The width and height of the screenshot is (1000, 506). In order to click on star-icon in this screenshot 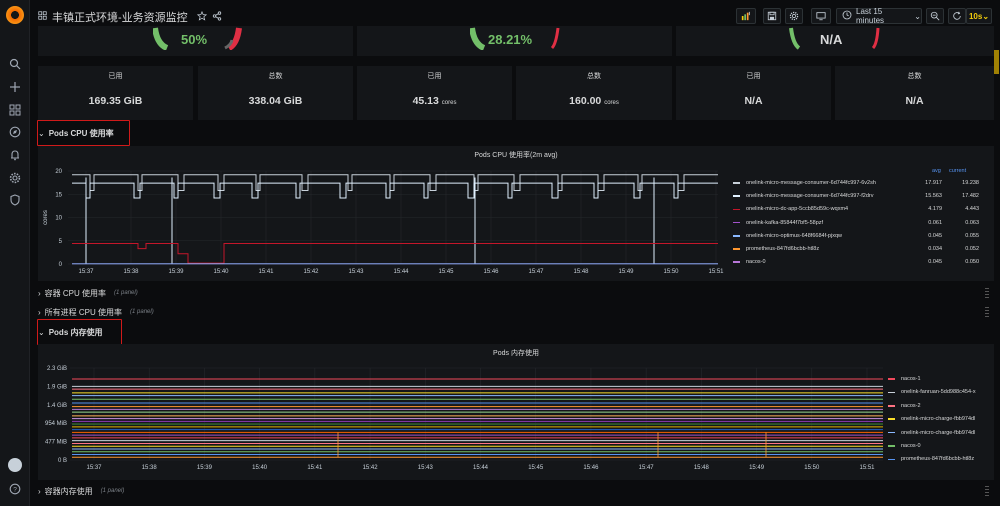, I will do `click(201, 17)`.